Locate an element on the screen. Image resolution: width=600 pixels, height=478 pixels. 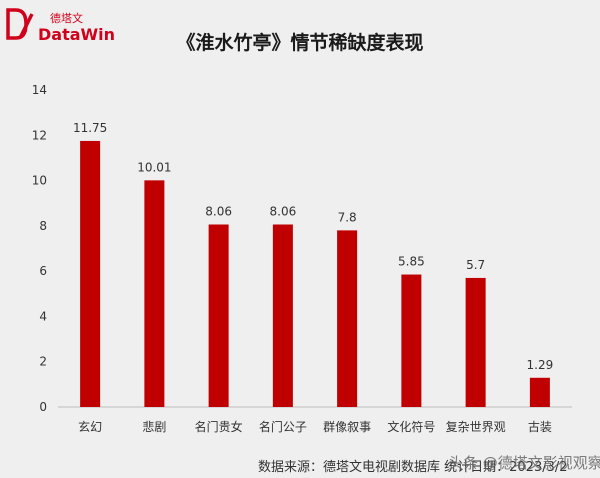
y-tick-label: 12 is located at coordinates (39, 135).